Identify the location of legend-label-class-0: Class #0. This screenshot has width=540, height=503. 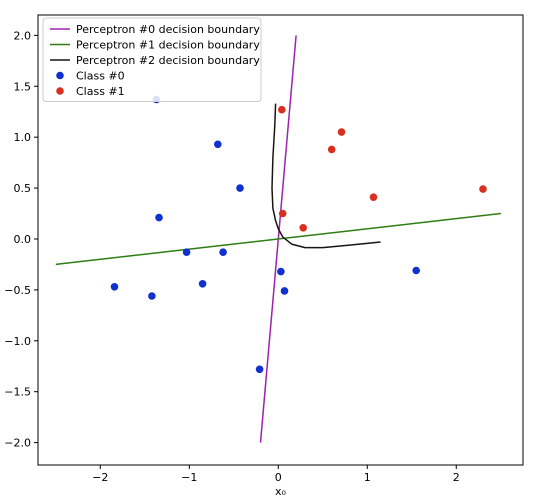
(100, 76).